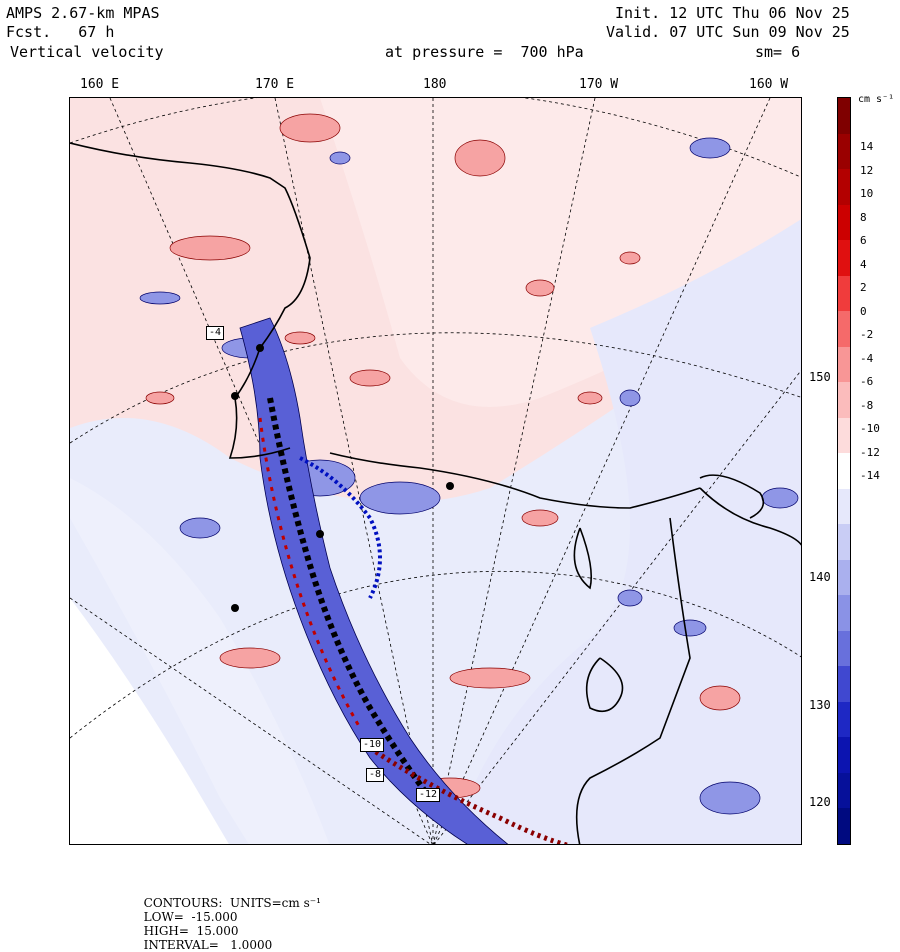 This screenshot has height=952, width=900. Describe the element at coordinates (863, 217) in the screenshot. I see `colorbar-tick-label: 8` at that location.